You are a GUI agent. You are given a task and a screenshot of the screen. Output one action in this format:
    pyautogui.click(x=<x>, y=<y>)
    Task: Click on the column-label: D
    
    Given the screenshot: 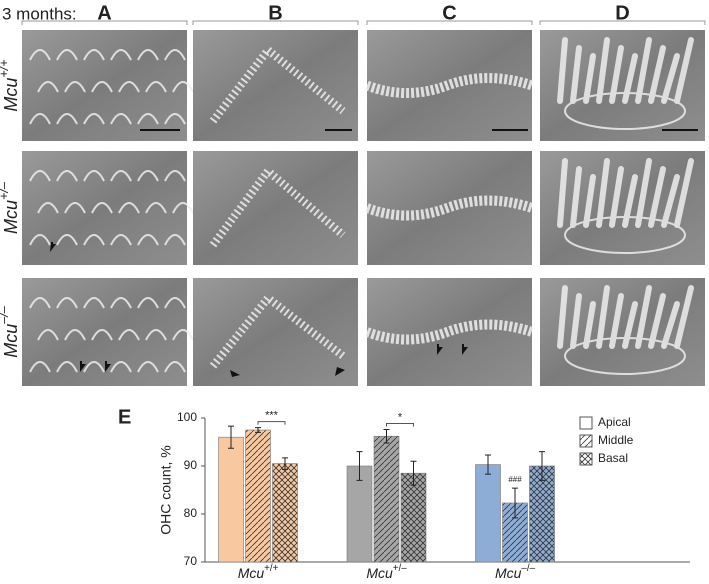 What is the action you would take?
    pyautogui.click(x=622, y=13)
    